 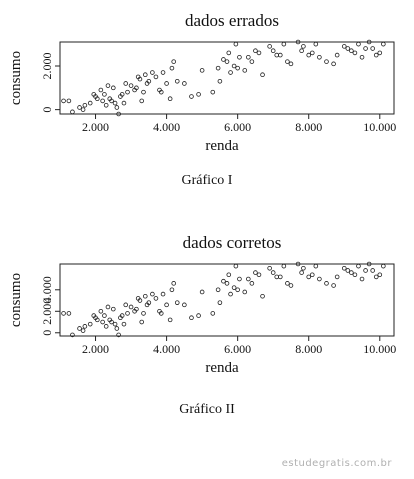 What do you see at coordinates (207, 409) in the screenshot?
I see `caption-grafico-ii: Gráfico II` at bounding box center [207, 409].